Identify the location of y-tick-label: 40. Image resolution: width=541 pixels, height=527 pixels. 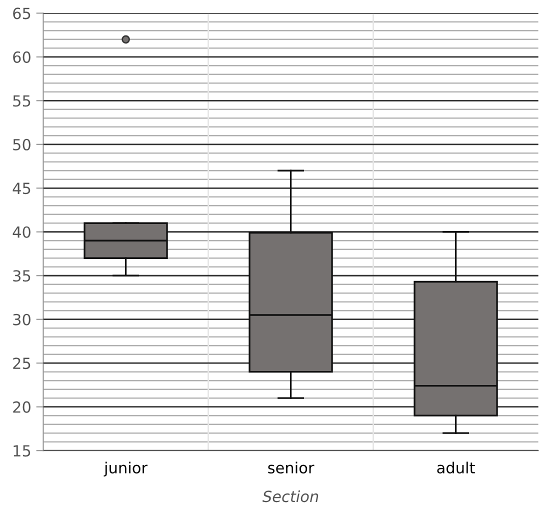
(21, 232).